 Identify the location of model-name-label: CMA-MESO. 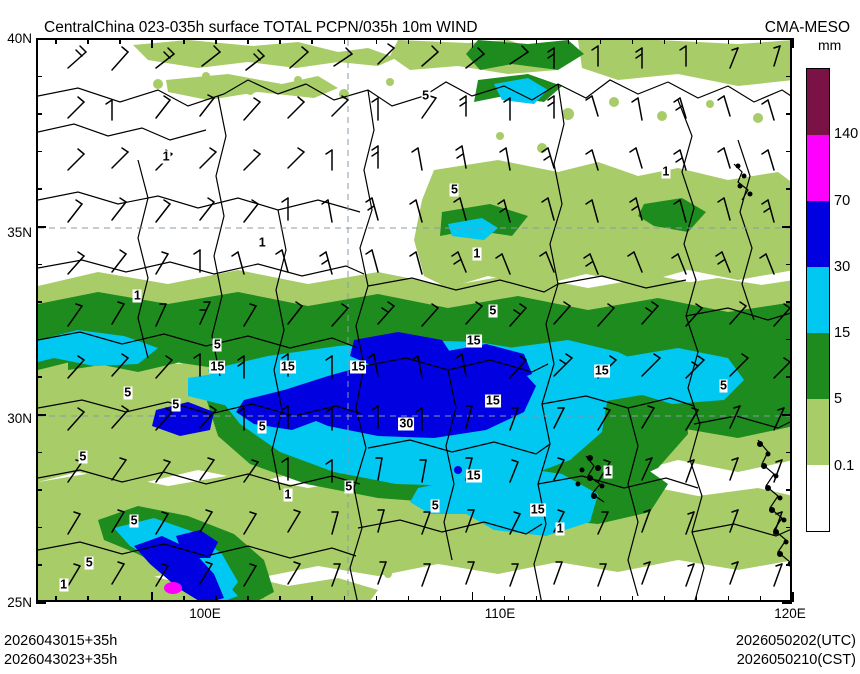
(807, 27).